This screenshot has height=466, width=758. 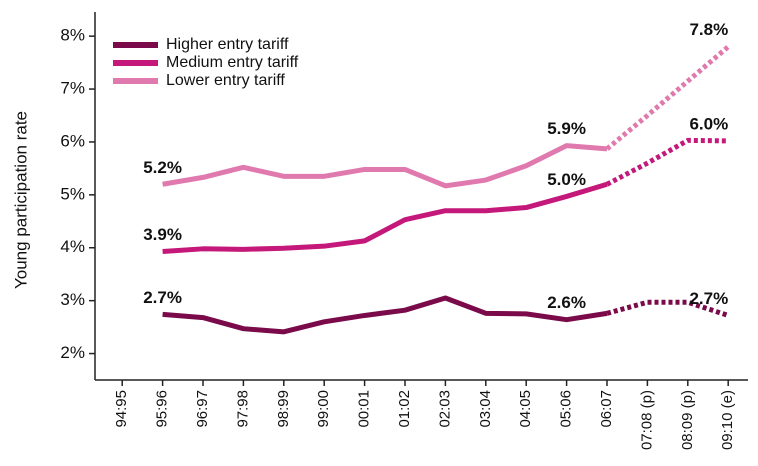 What do you see at coordinates (225, 80) in the screenshot?
I see `legend-label: Lower entry tariff` at bounding box center [225, 80].